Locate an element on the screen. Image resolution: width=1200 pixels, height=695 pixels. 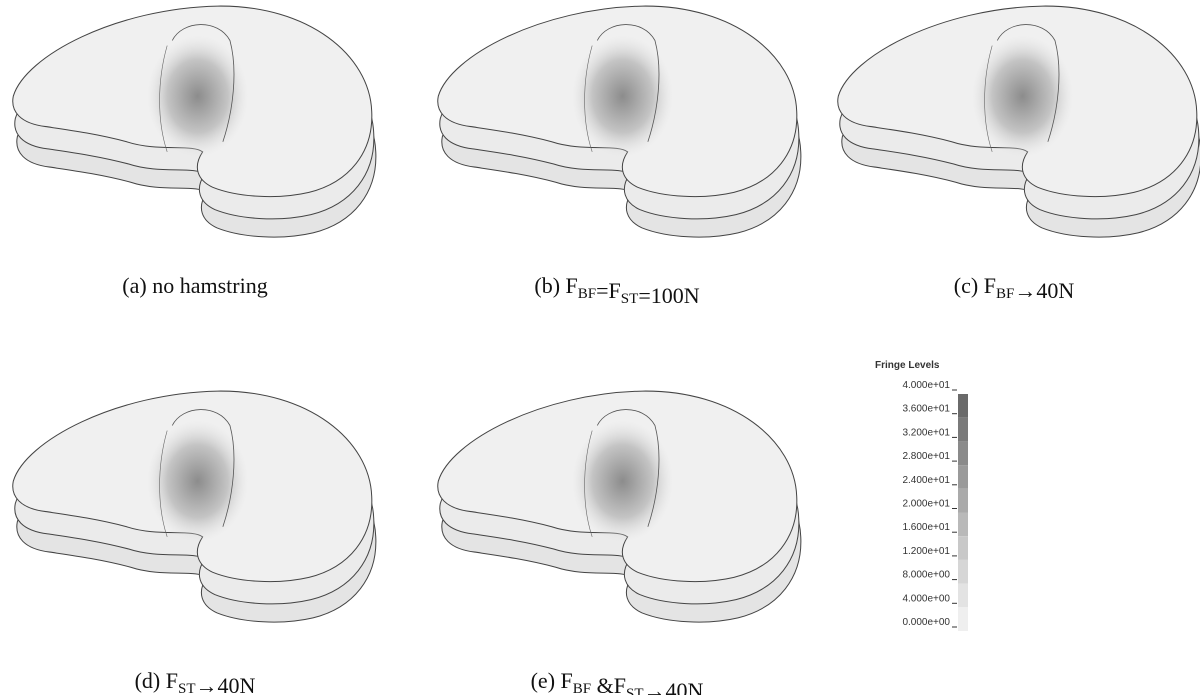
caption-text: (a) no hamstring is located at coordinates (194, 285).